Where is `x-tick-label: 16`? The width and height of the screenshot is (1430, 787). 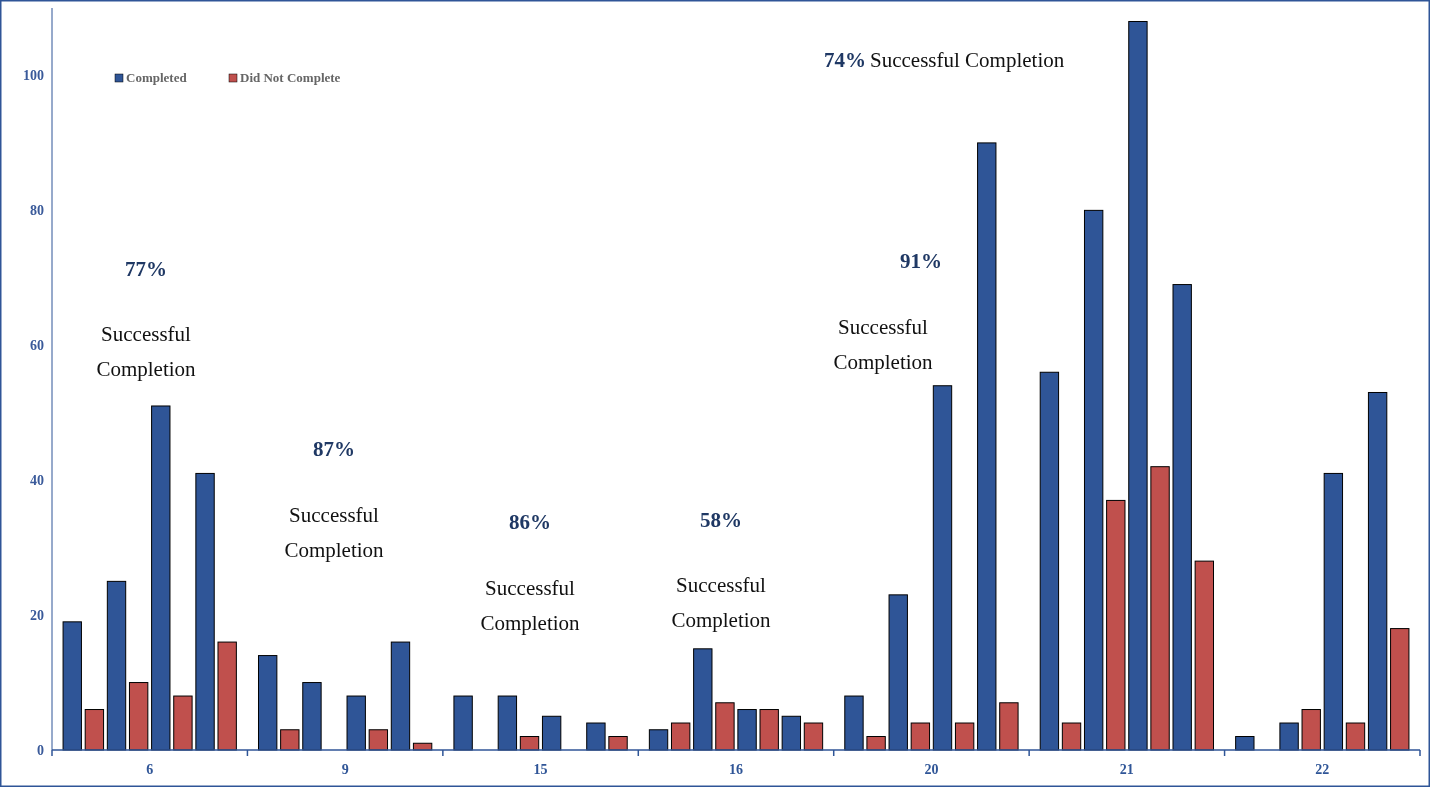
x-tick-label: 16 is located at coordinates (736, 769).